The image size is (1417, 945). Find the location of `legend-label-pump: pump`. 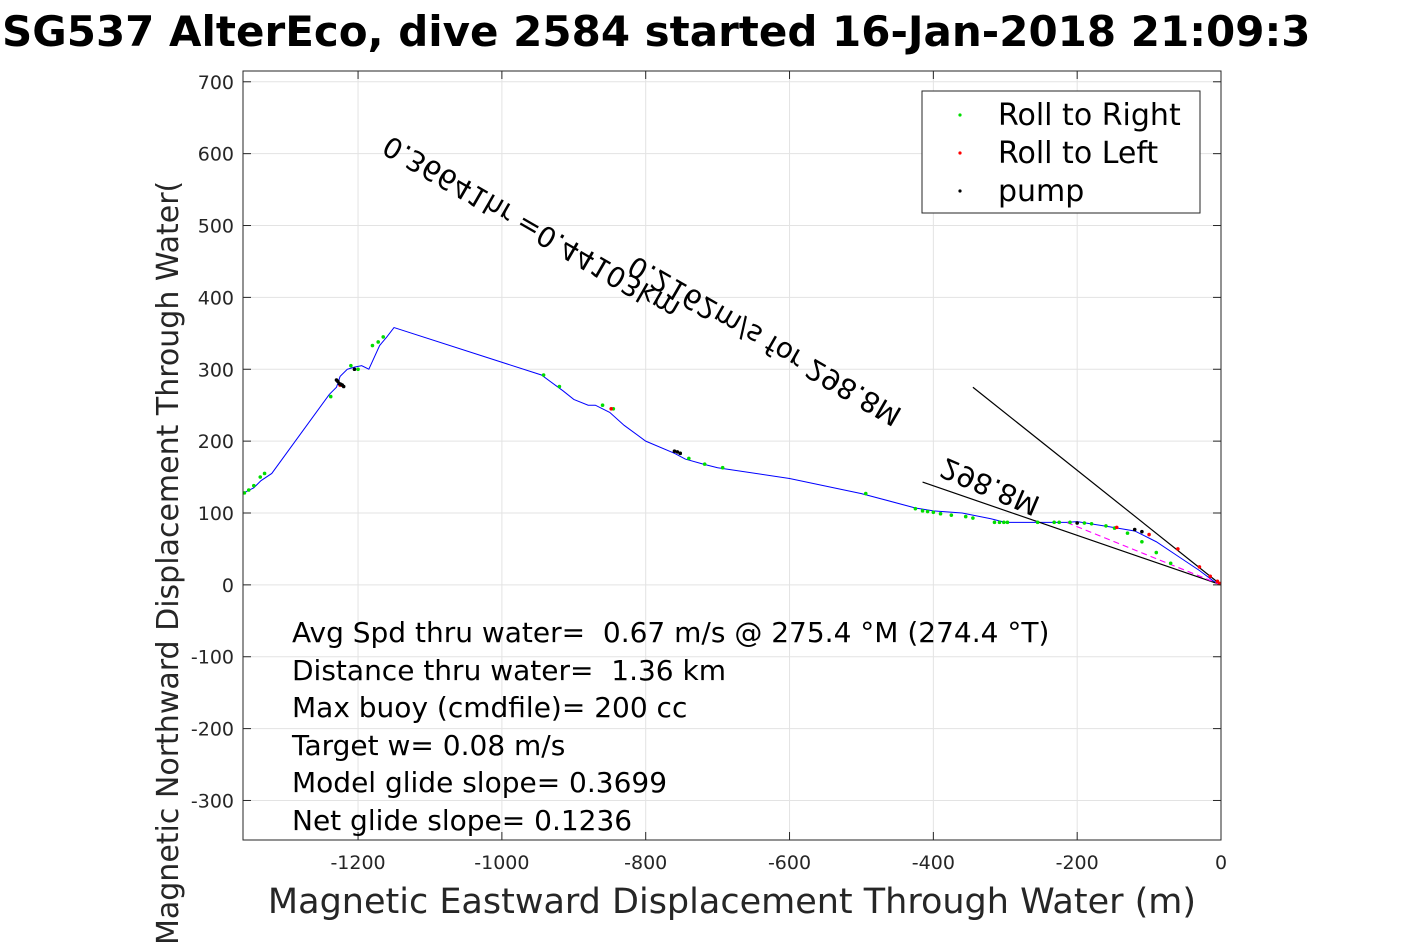

legend-label-pump: pump is located at coordinates (1041, 191).